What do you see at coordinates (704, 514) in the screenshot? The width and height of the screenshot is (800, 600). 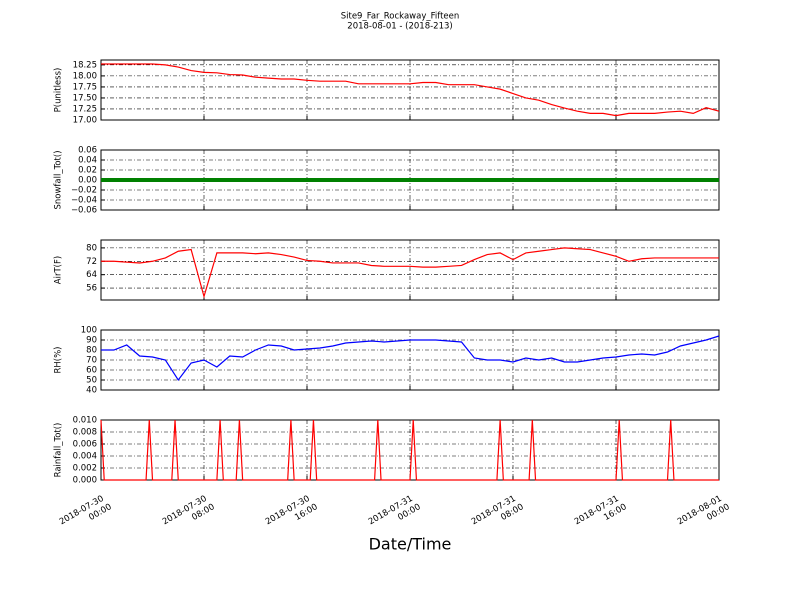 I see `x-tick-label: 2018-08-01 00:00` at bounding box center [704, 514].